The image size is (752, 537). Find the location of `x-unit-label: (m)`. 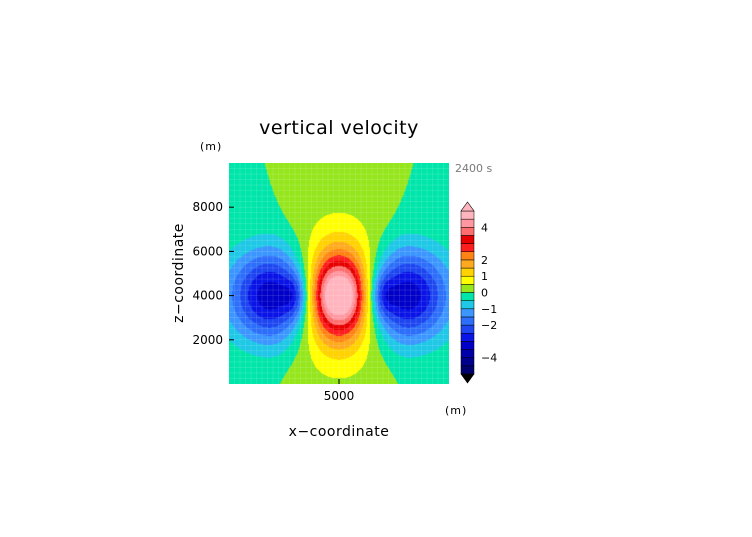

x-unit-label: (m) is located at coordinates (456, 410).